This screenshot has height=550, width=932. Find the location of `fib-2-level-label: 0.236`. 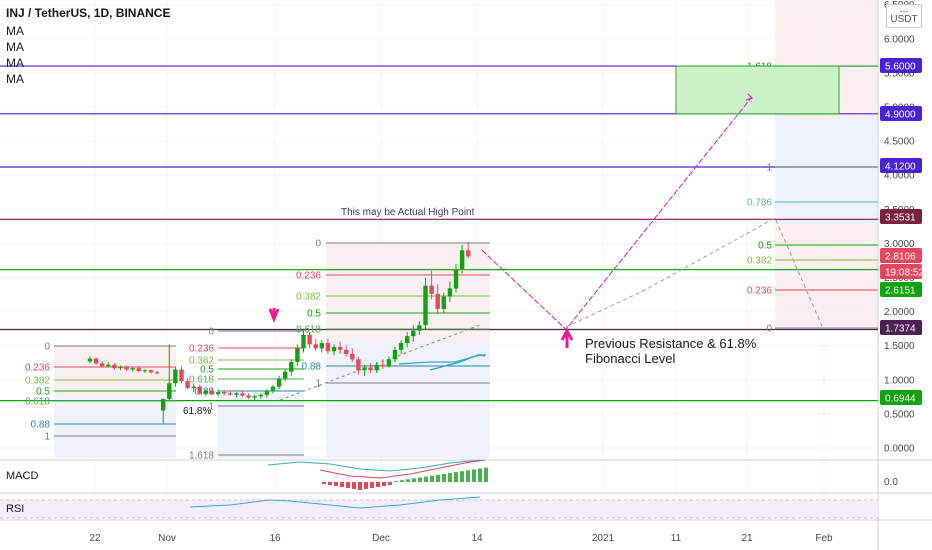

fib-2-level-label: 0.236 is located at coordinates (308, 276).